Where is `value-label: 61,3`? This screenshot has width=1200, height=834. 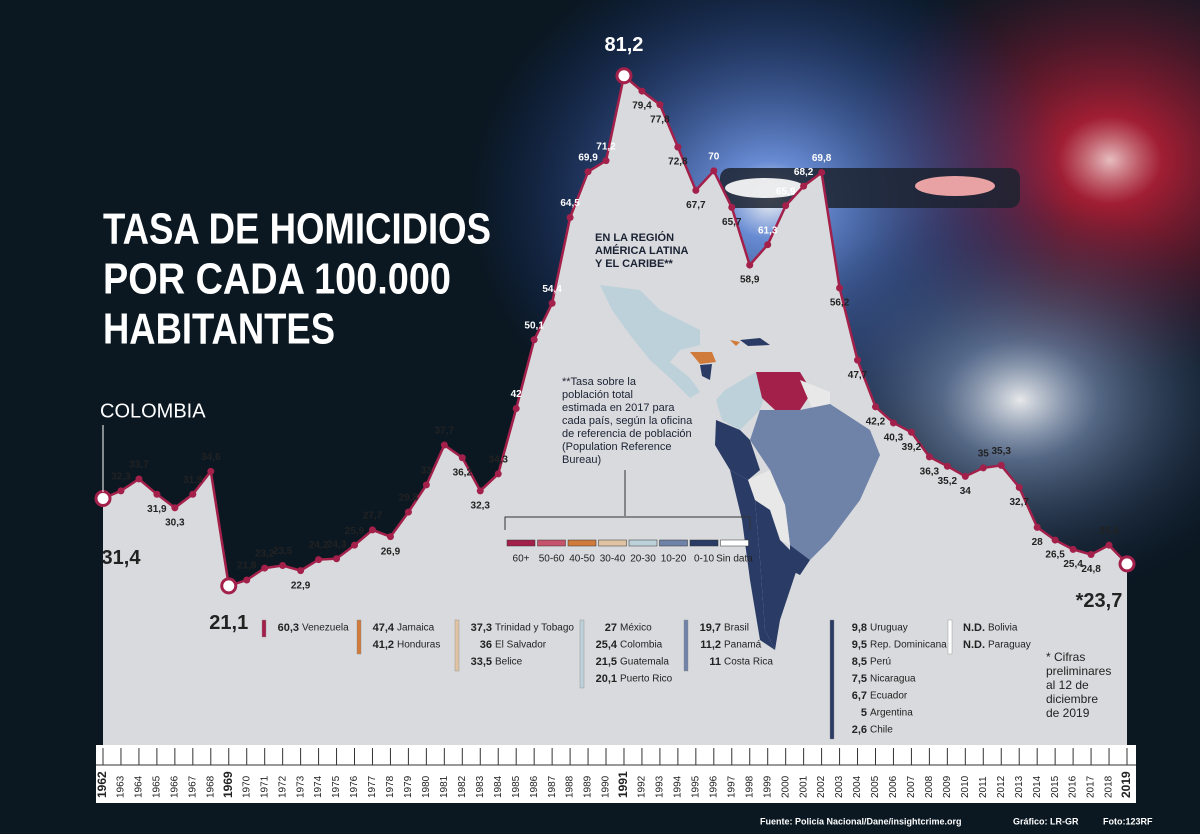 value-label: 61,3 is located at coordinates (768, 230).